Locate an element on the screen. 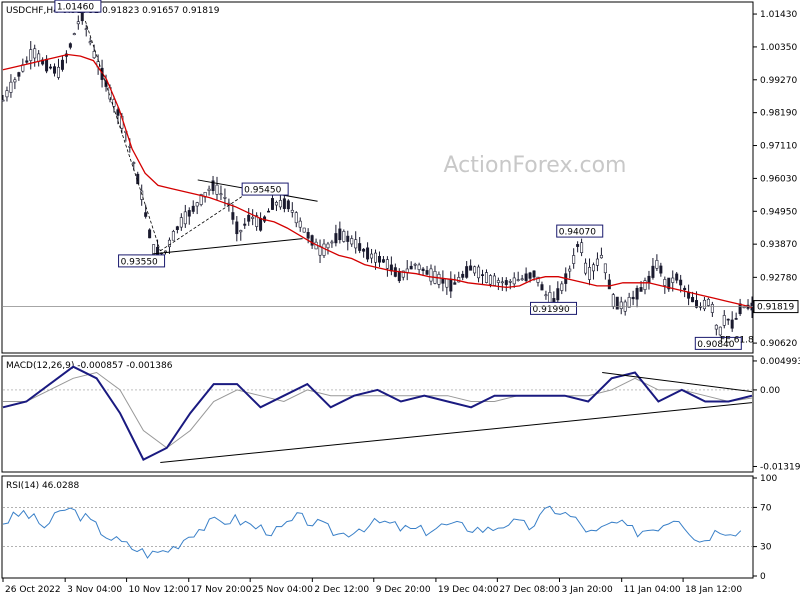 This screenshot has width=800, height=600. price-tick-label: 0.99270 is located at coordinates (778, 81).